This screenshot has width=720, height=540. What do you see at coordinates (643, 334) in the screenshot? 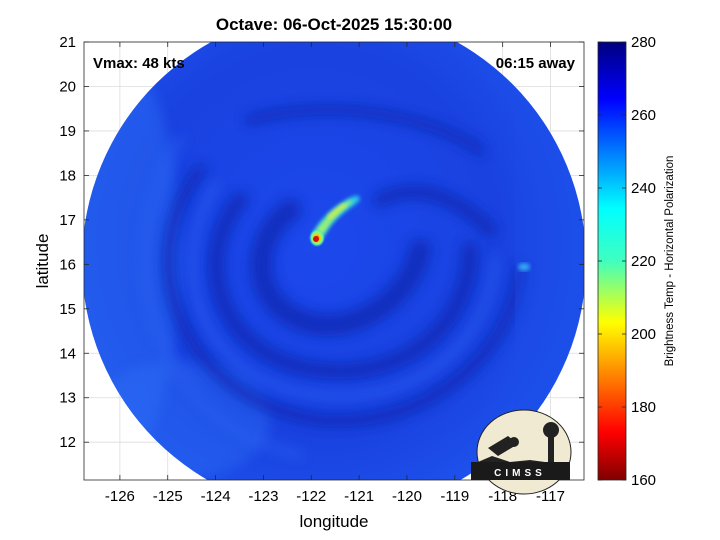
I see `colorbar-tick-label: 200` at bounding box center [643, 334].